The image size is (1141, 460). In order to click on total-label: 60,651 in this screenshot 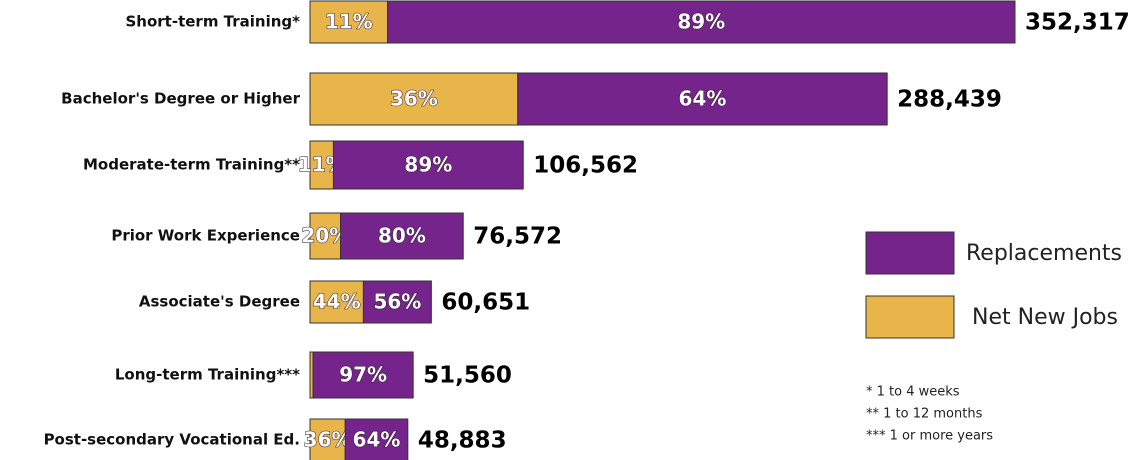, I will do `click(485, 303)`.